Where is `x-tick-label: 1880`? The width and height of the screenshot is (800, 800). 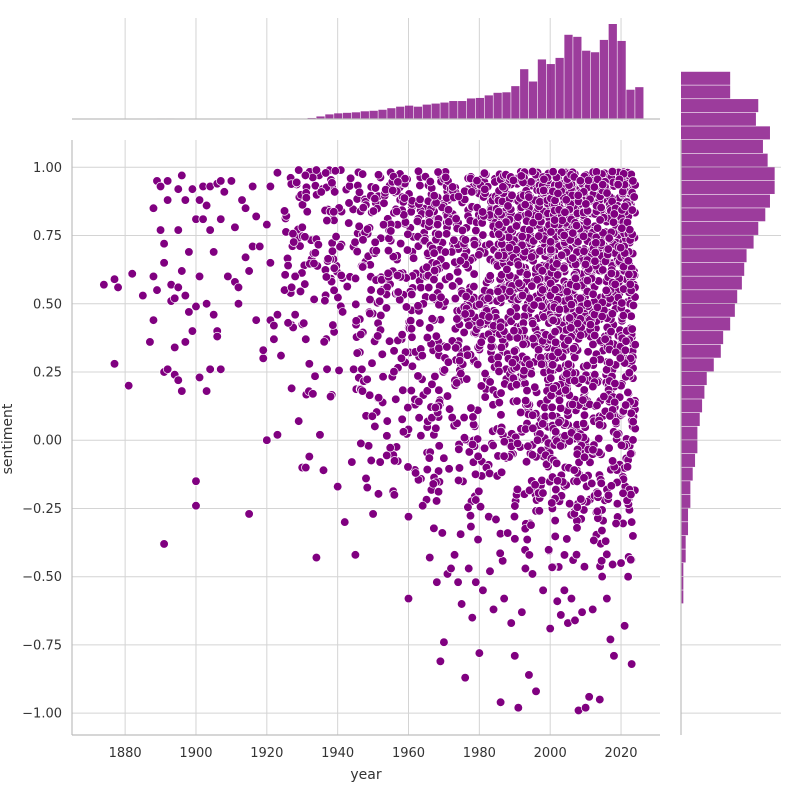
x-tick-label: 1880 is located at coordinates (125, 753).